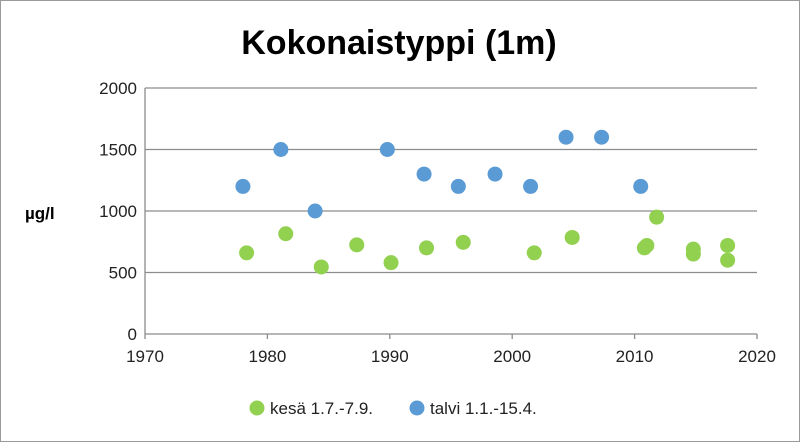 The image size is (800, 442). What do you see at coordinates (123, 273) in the screenshot?
I see `y-tick-label: 500` at bounding box center [123, 273].